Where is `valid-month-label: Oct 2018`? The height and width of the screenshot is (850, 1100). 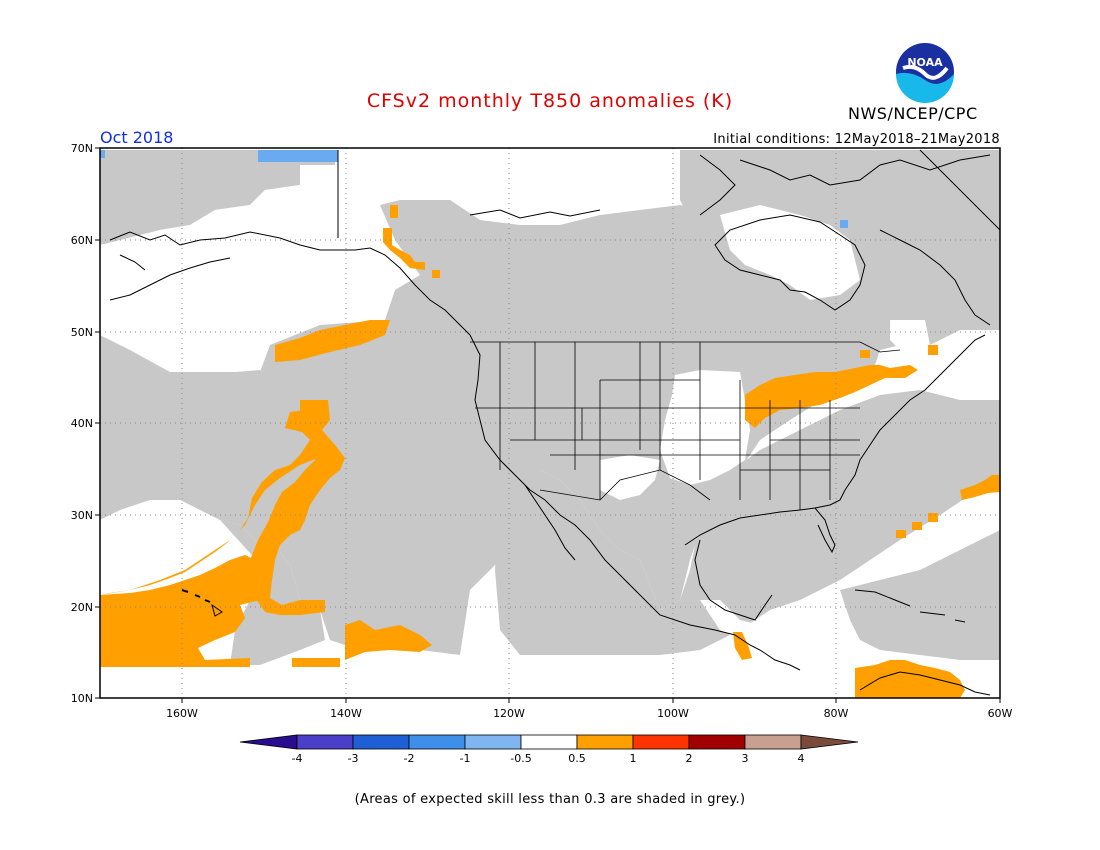 valid-month-label: Oct 2018 is located at coordinates (137, 137).